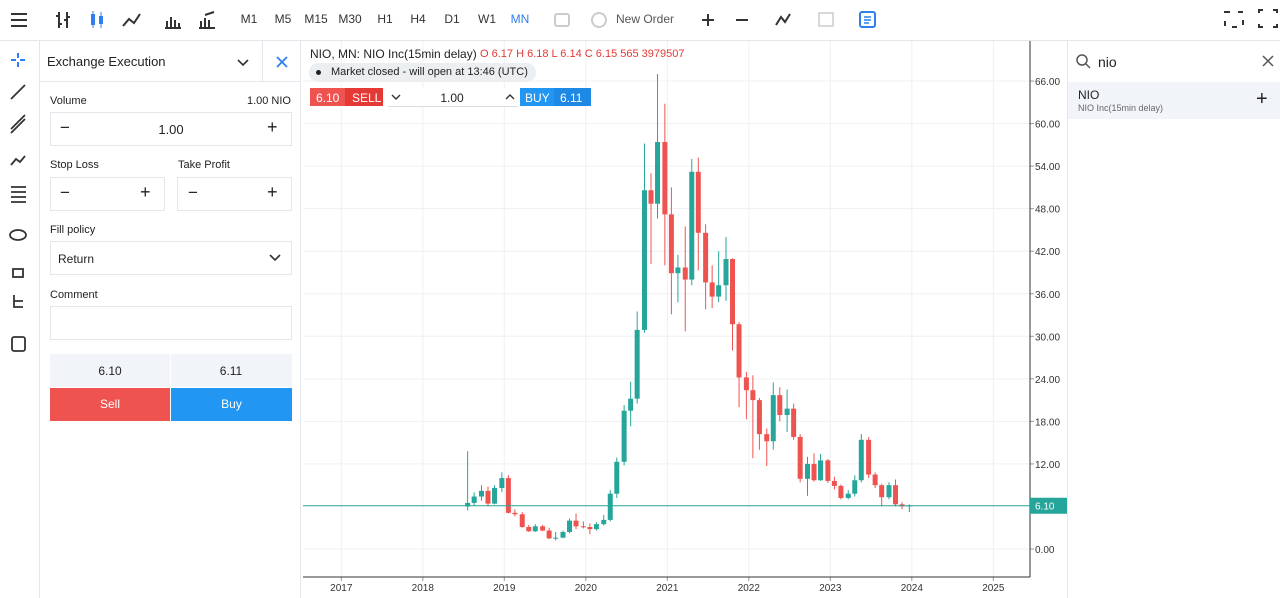 The height and width of the screenshot is (598, 1280). I want to click on layers-tool, so click(18, 344).